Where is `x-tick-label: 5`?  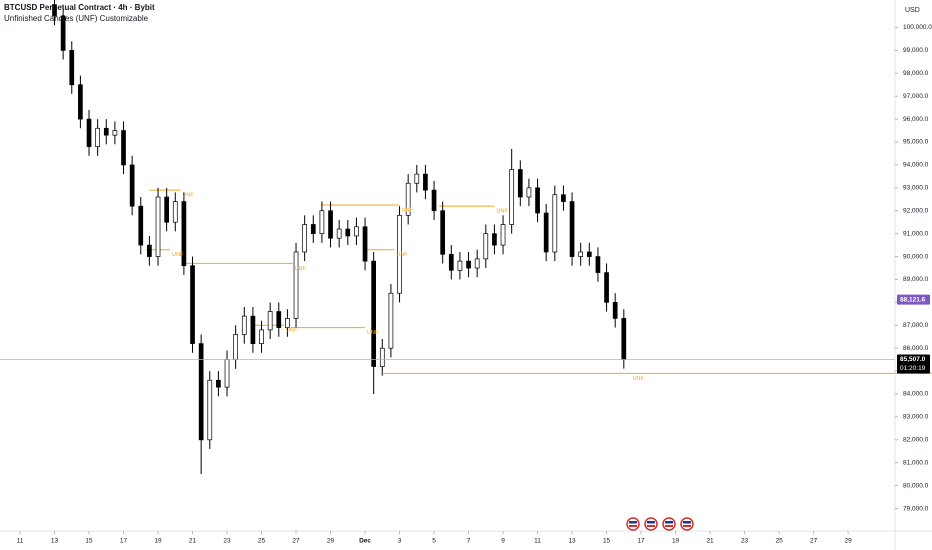 x-tick-label: 5 is located at coordinates (434, 541).